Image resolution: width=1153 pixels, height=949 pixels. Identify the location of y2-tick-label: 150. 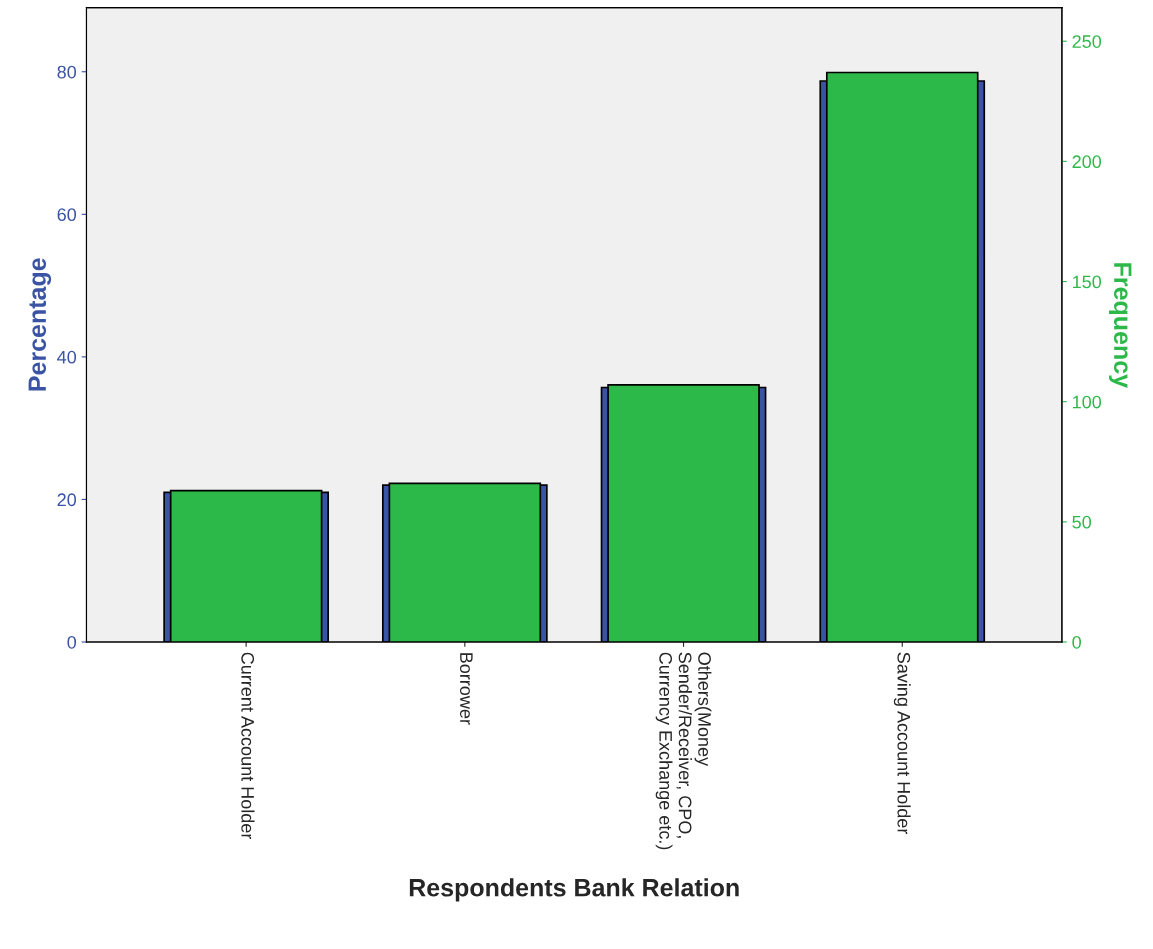
(1087, 282).